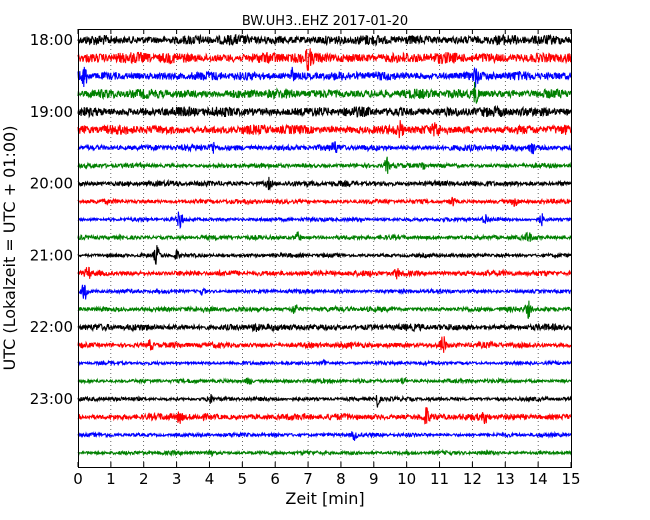 This screenshot has width=650, height=520. What do you see at coordinates (51, 112) in the screenshot?
I see `y-tick-label: 19:00` at bounding box center [51, 112].